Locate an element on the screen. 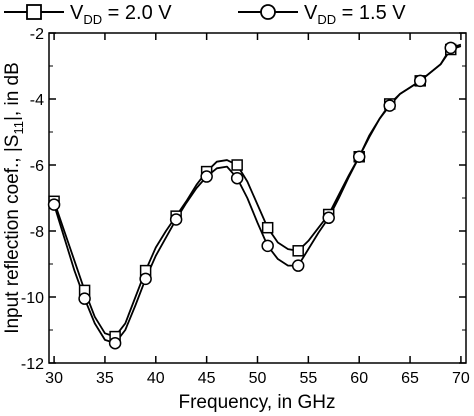  x-tick-label: 35 is located at coordinates (105, 378).